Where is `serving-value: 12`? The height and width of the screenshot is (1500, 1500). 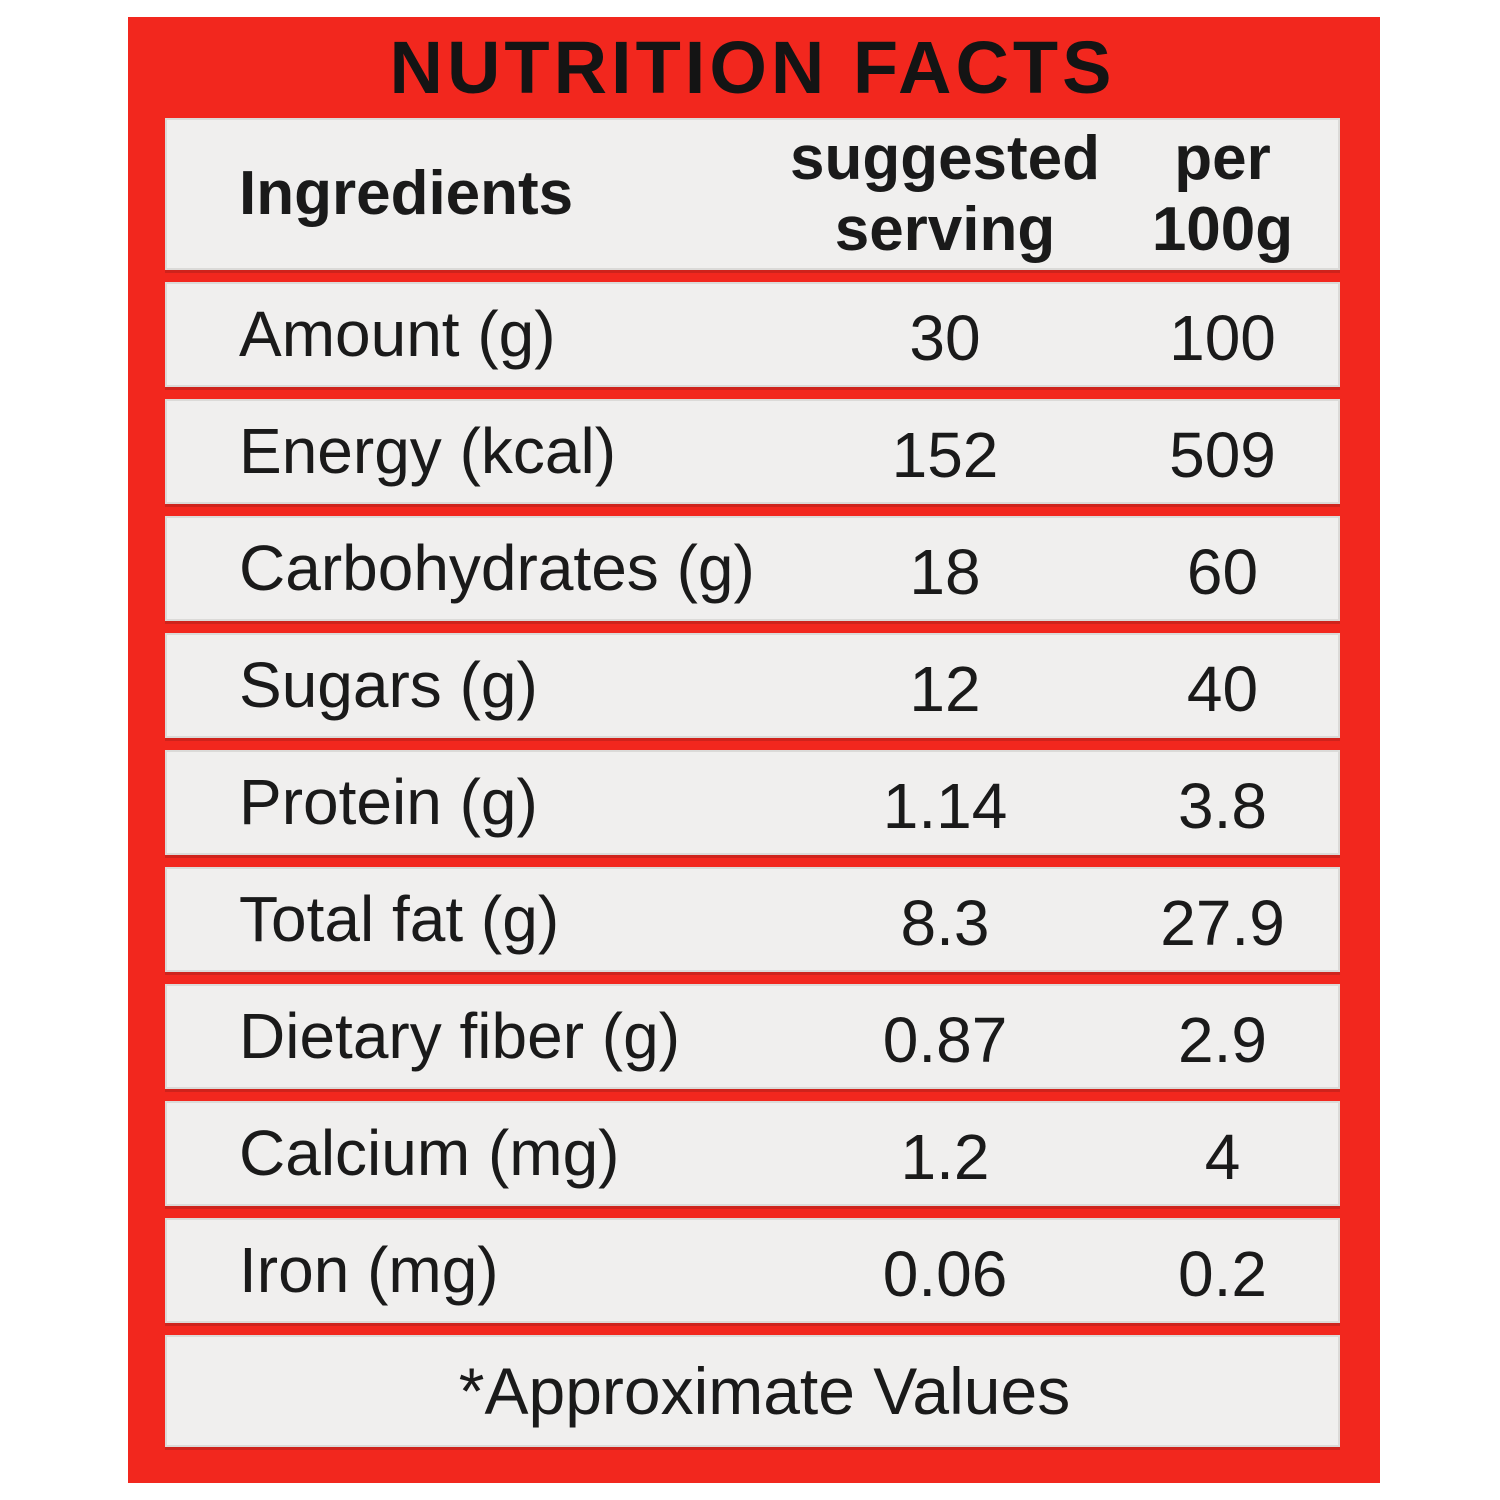 serving-value: 12 is located at coordinates (945, 688).